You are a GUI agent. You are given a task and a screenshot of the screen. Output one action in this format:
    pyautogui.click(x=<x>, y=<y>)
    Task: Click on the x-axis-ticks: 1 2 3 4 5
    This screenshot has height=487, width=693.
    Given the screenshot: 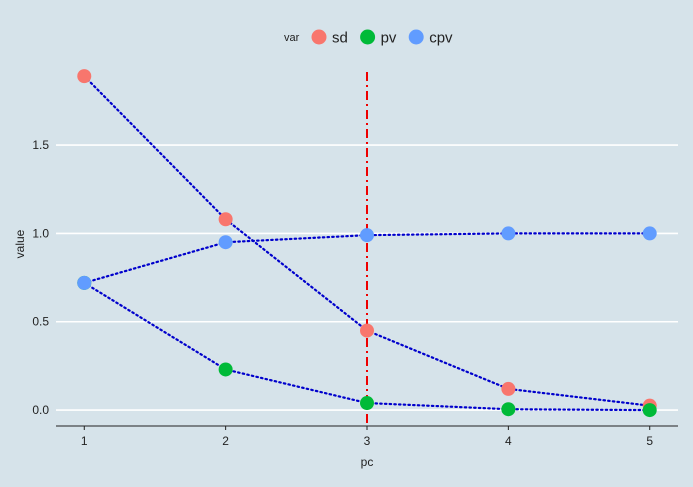 What is the action you would take?
    pyautogui.click(x=367, y=437)
    